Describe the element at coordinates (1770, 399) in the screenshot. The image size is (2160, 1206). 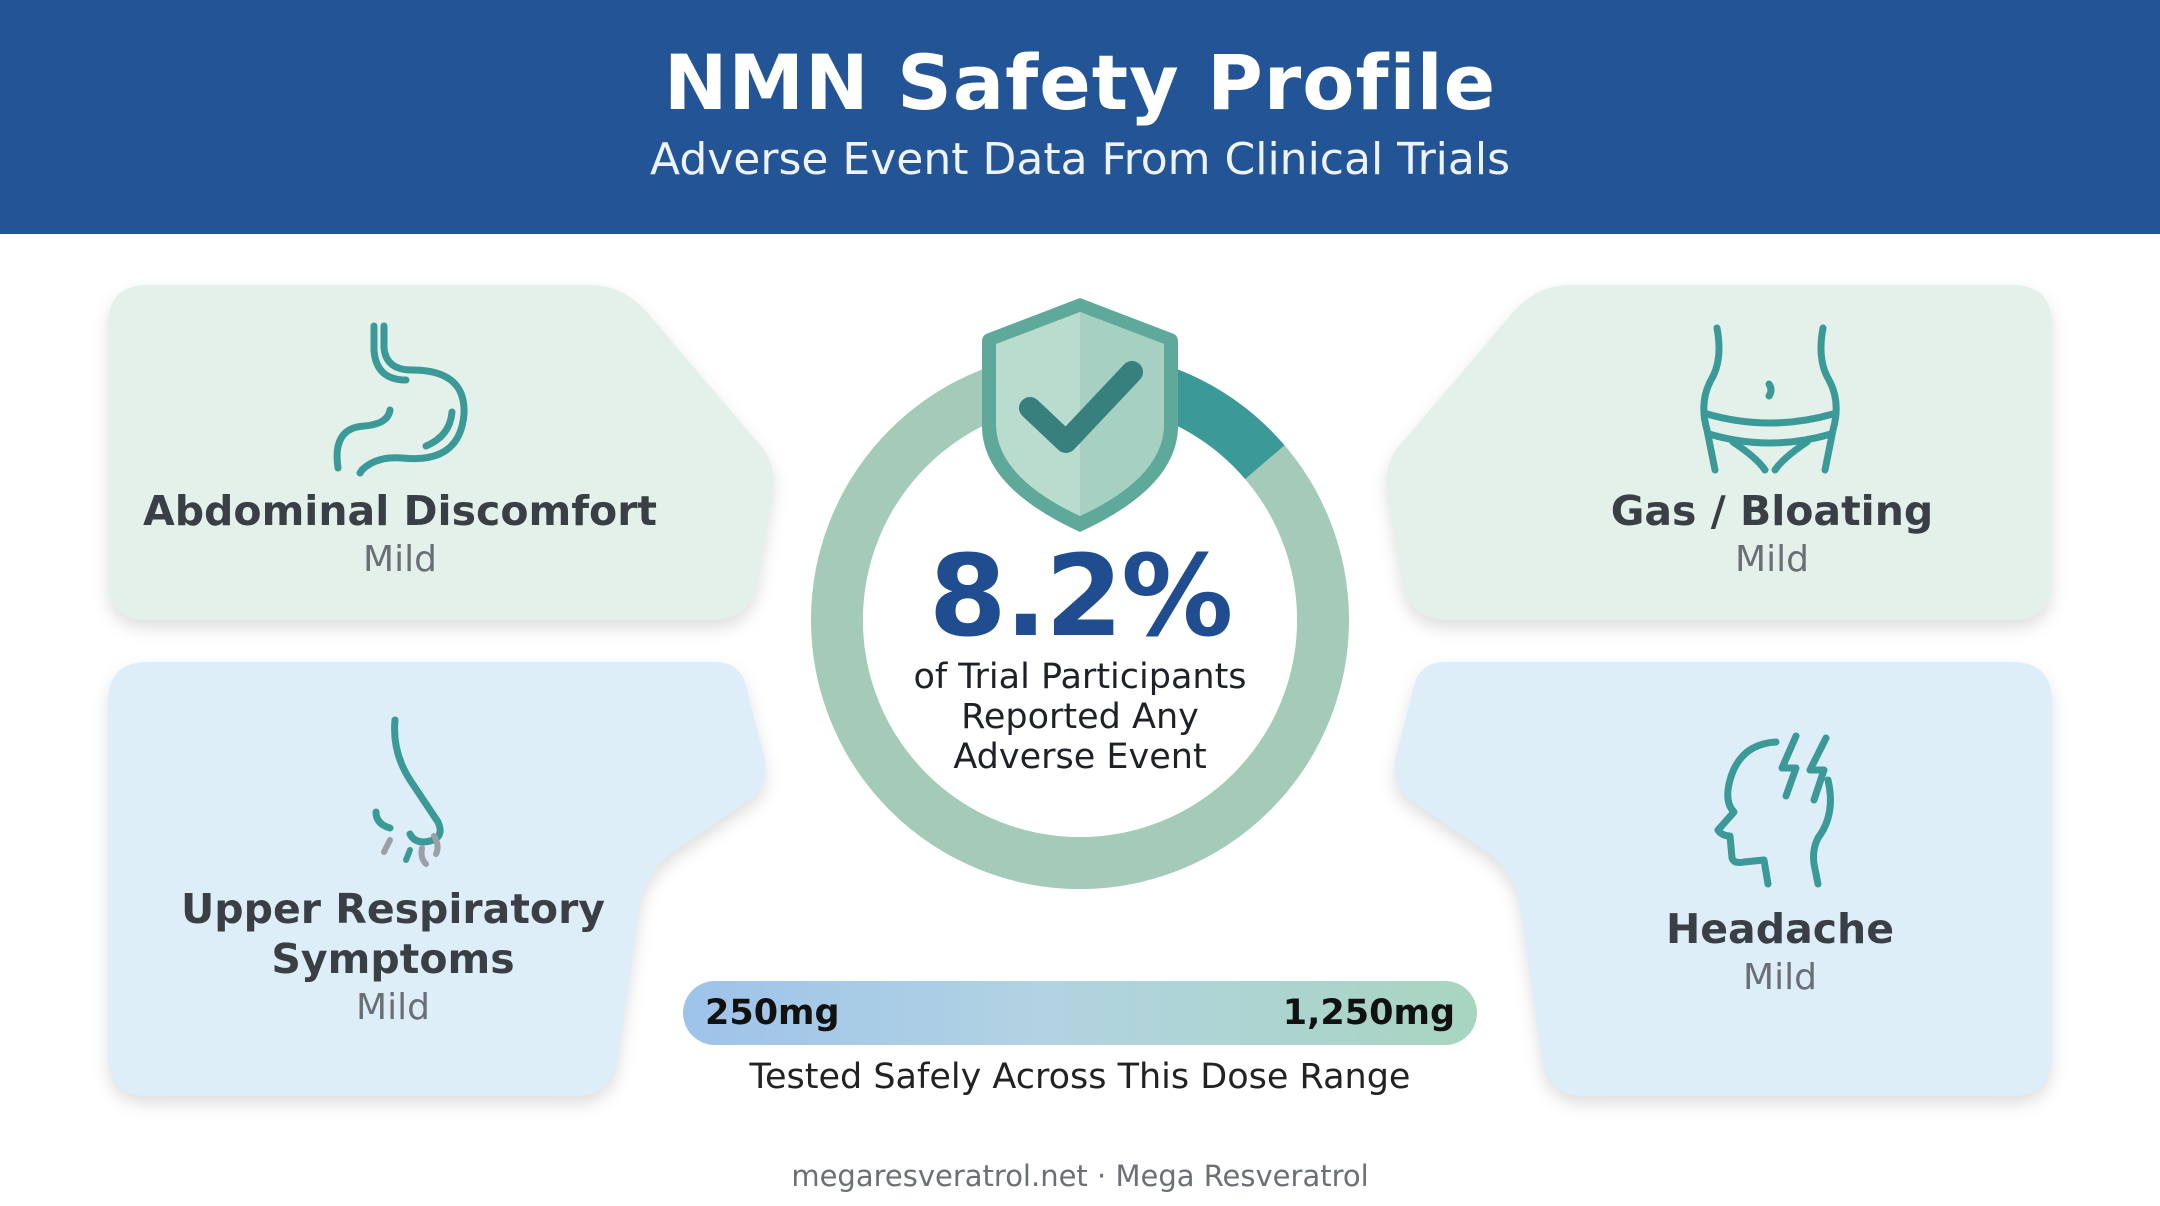
I see `abdomen-icon` at that location.